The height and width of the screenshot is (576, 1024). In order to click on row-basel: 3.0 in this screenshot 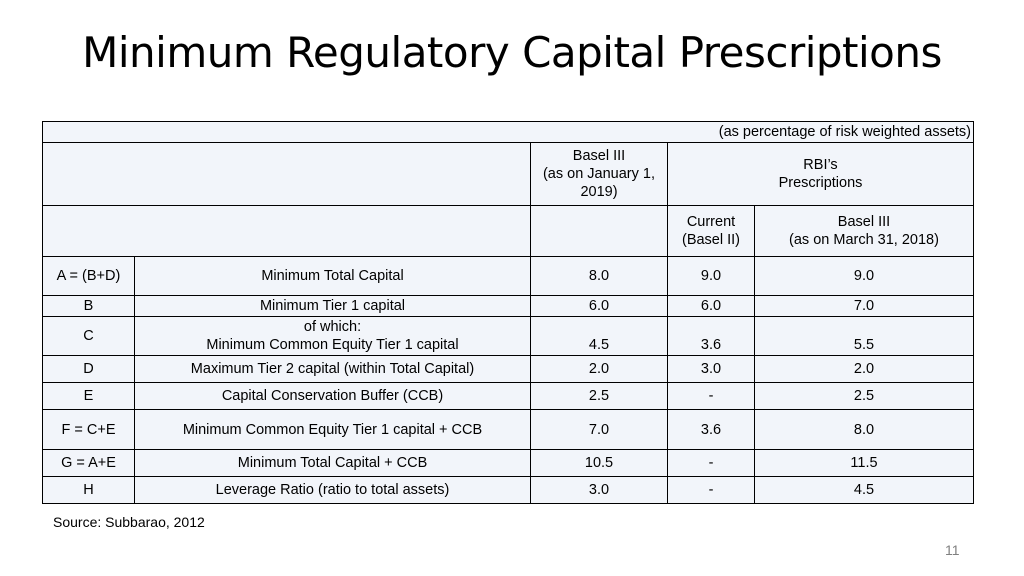, I will do `click(599, 490)`.